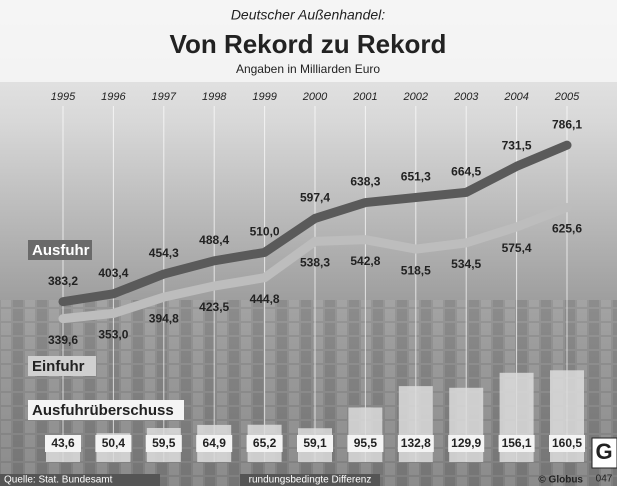  I want to click on x-tick-label: 2004, so click(515, 97).